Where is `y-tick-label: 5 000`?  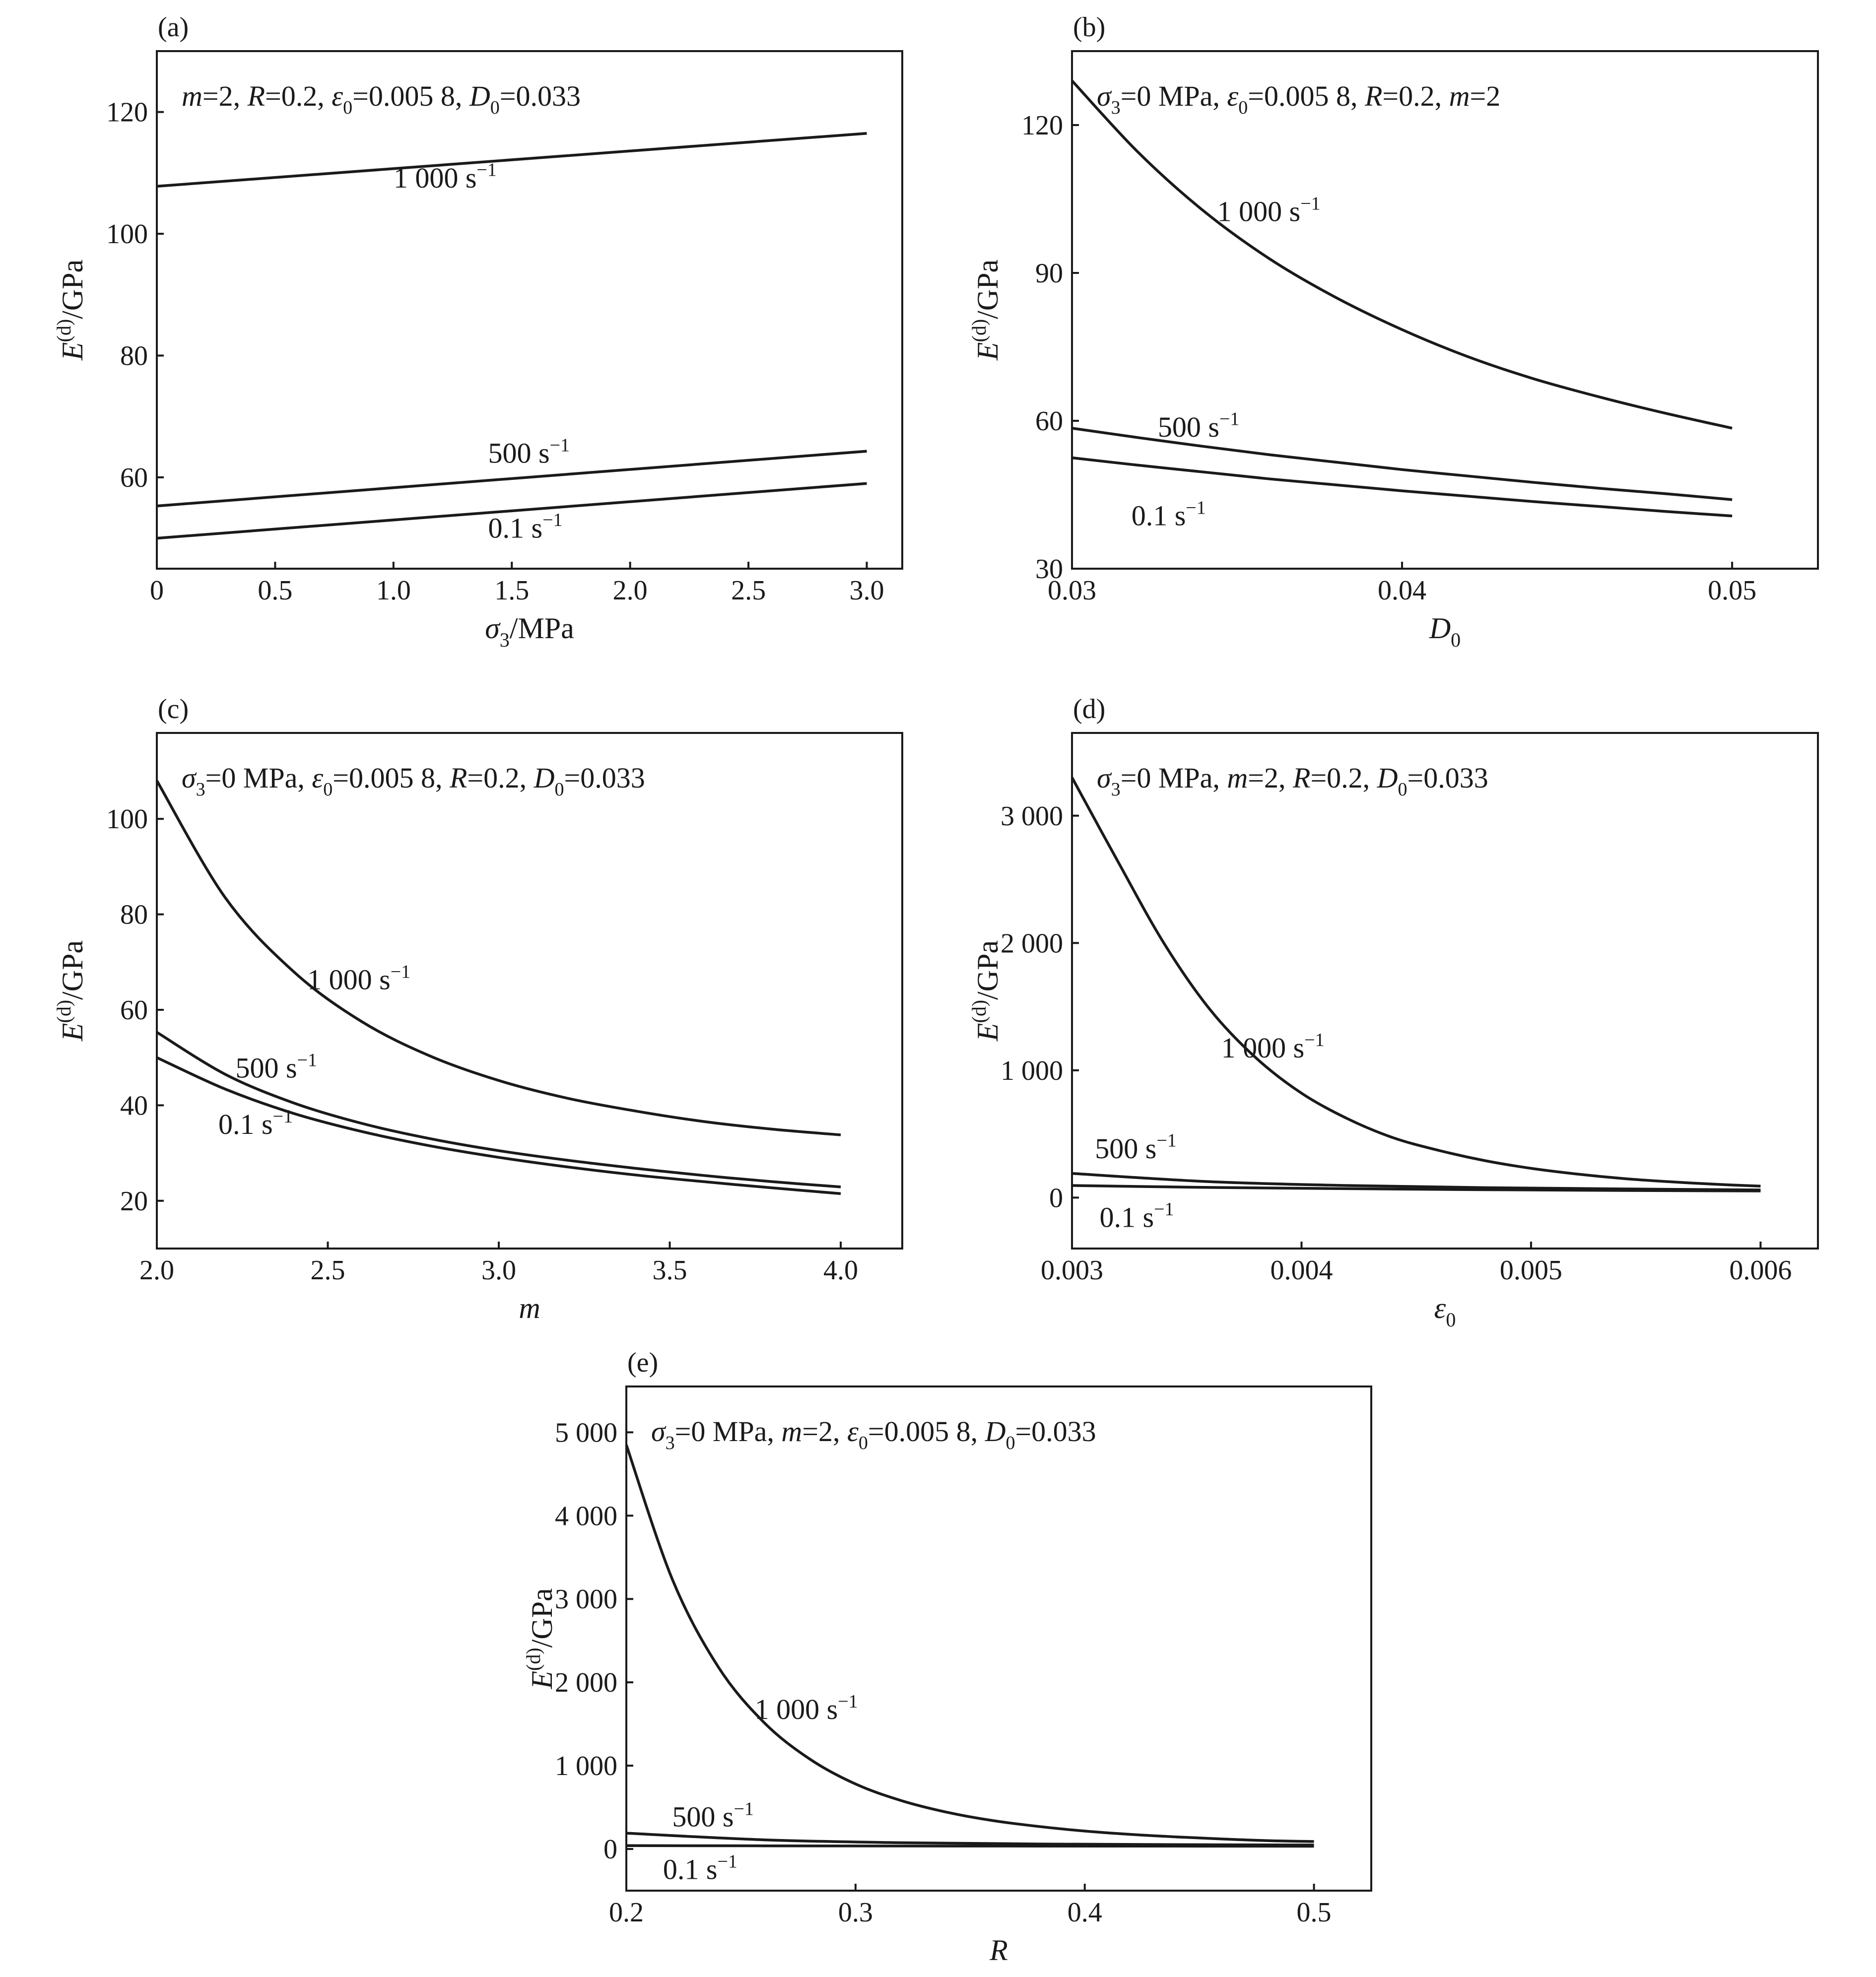 y-tick-label: 5 000 is located at coordinates (586, 1432).